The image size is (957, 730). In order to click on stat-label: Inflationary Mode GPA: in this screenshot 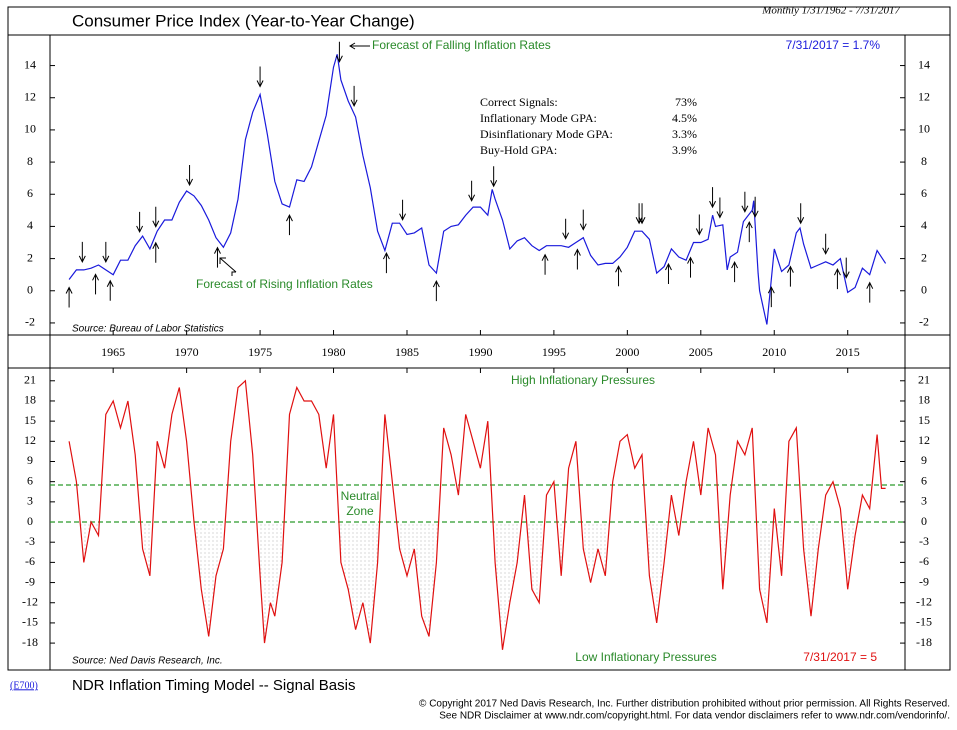, I will do `click(538, 118)`.